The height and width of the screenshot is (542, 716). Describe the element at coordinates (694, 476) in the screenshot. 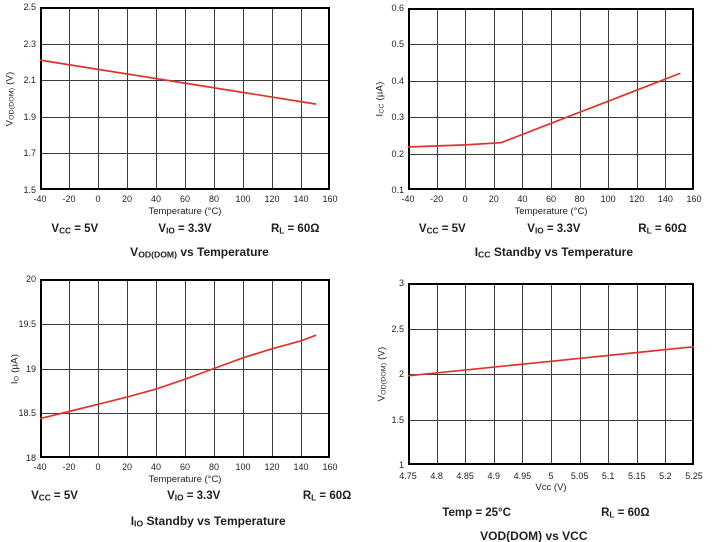

I see `x-tick-label: 5.25` at that location.